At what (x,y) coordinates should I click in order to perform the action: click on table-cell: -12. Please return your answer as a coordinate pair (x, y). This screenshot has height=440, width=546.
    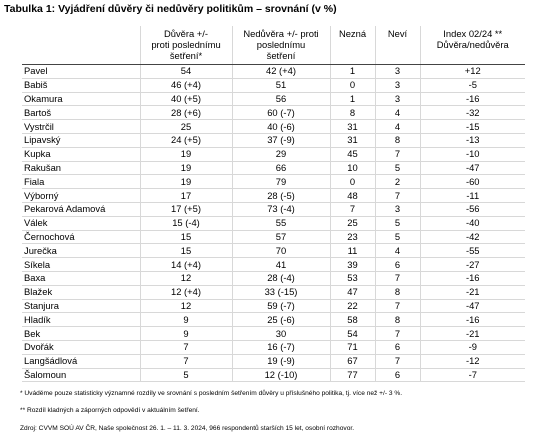
    Looking at the image, I should click on (472, 361).